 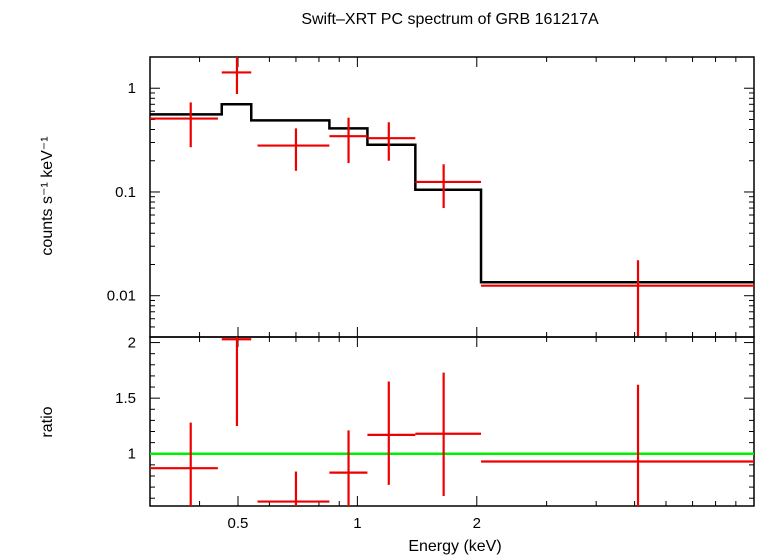 I want to click on y-tick-label: 0.1, so click(x=125, y=192).